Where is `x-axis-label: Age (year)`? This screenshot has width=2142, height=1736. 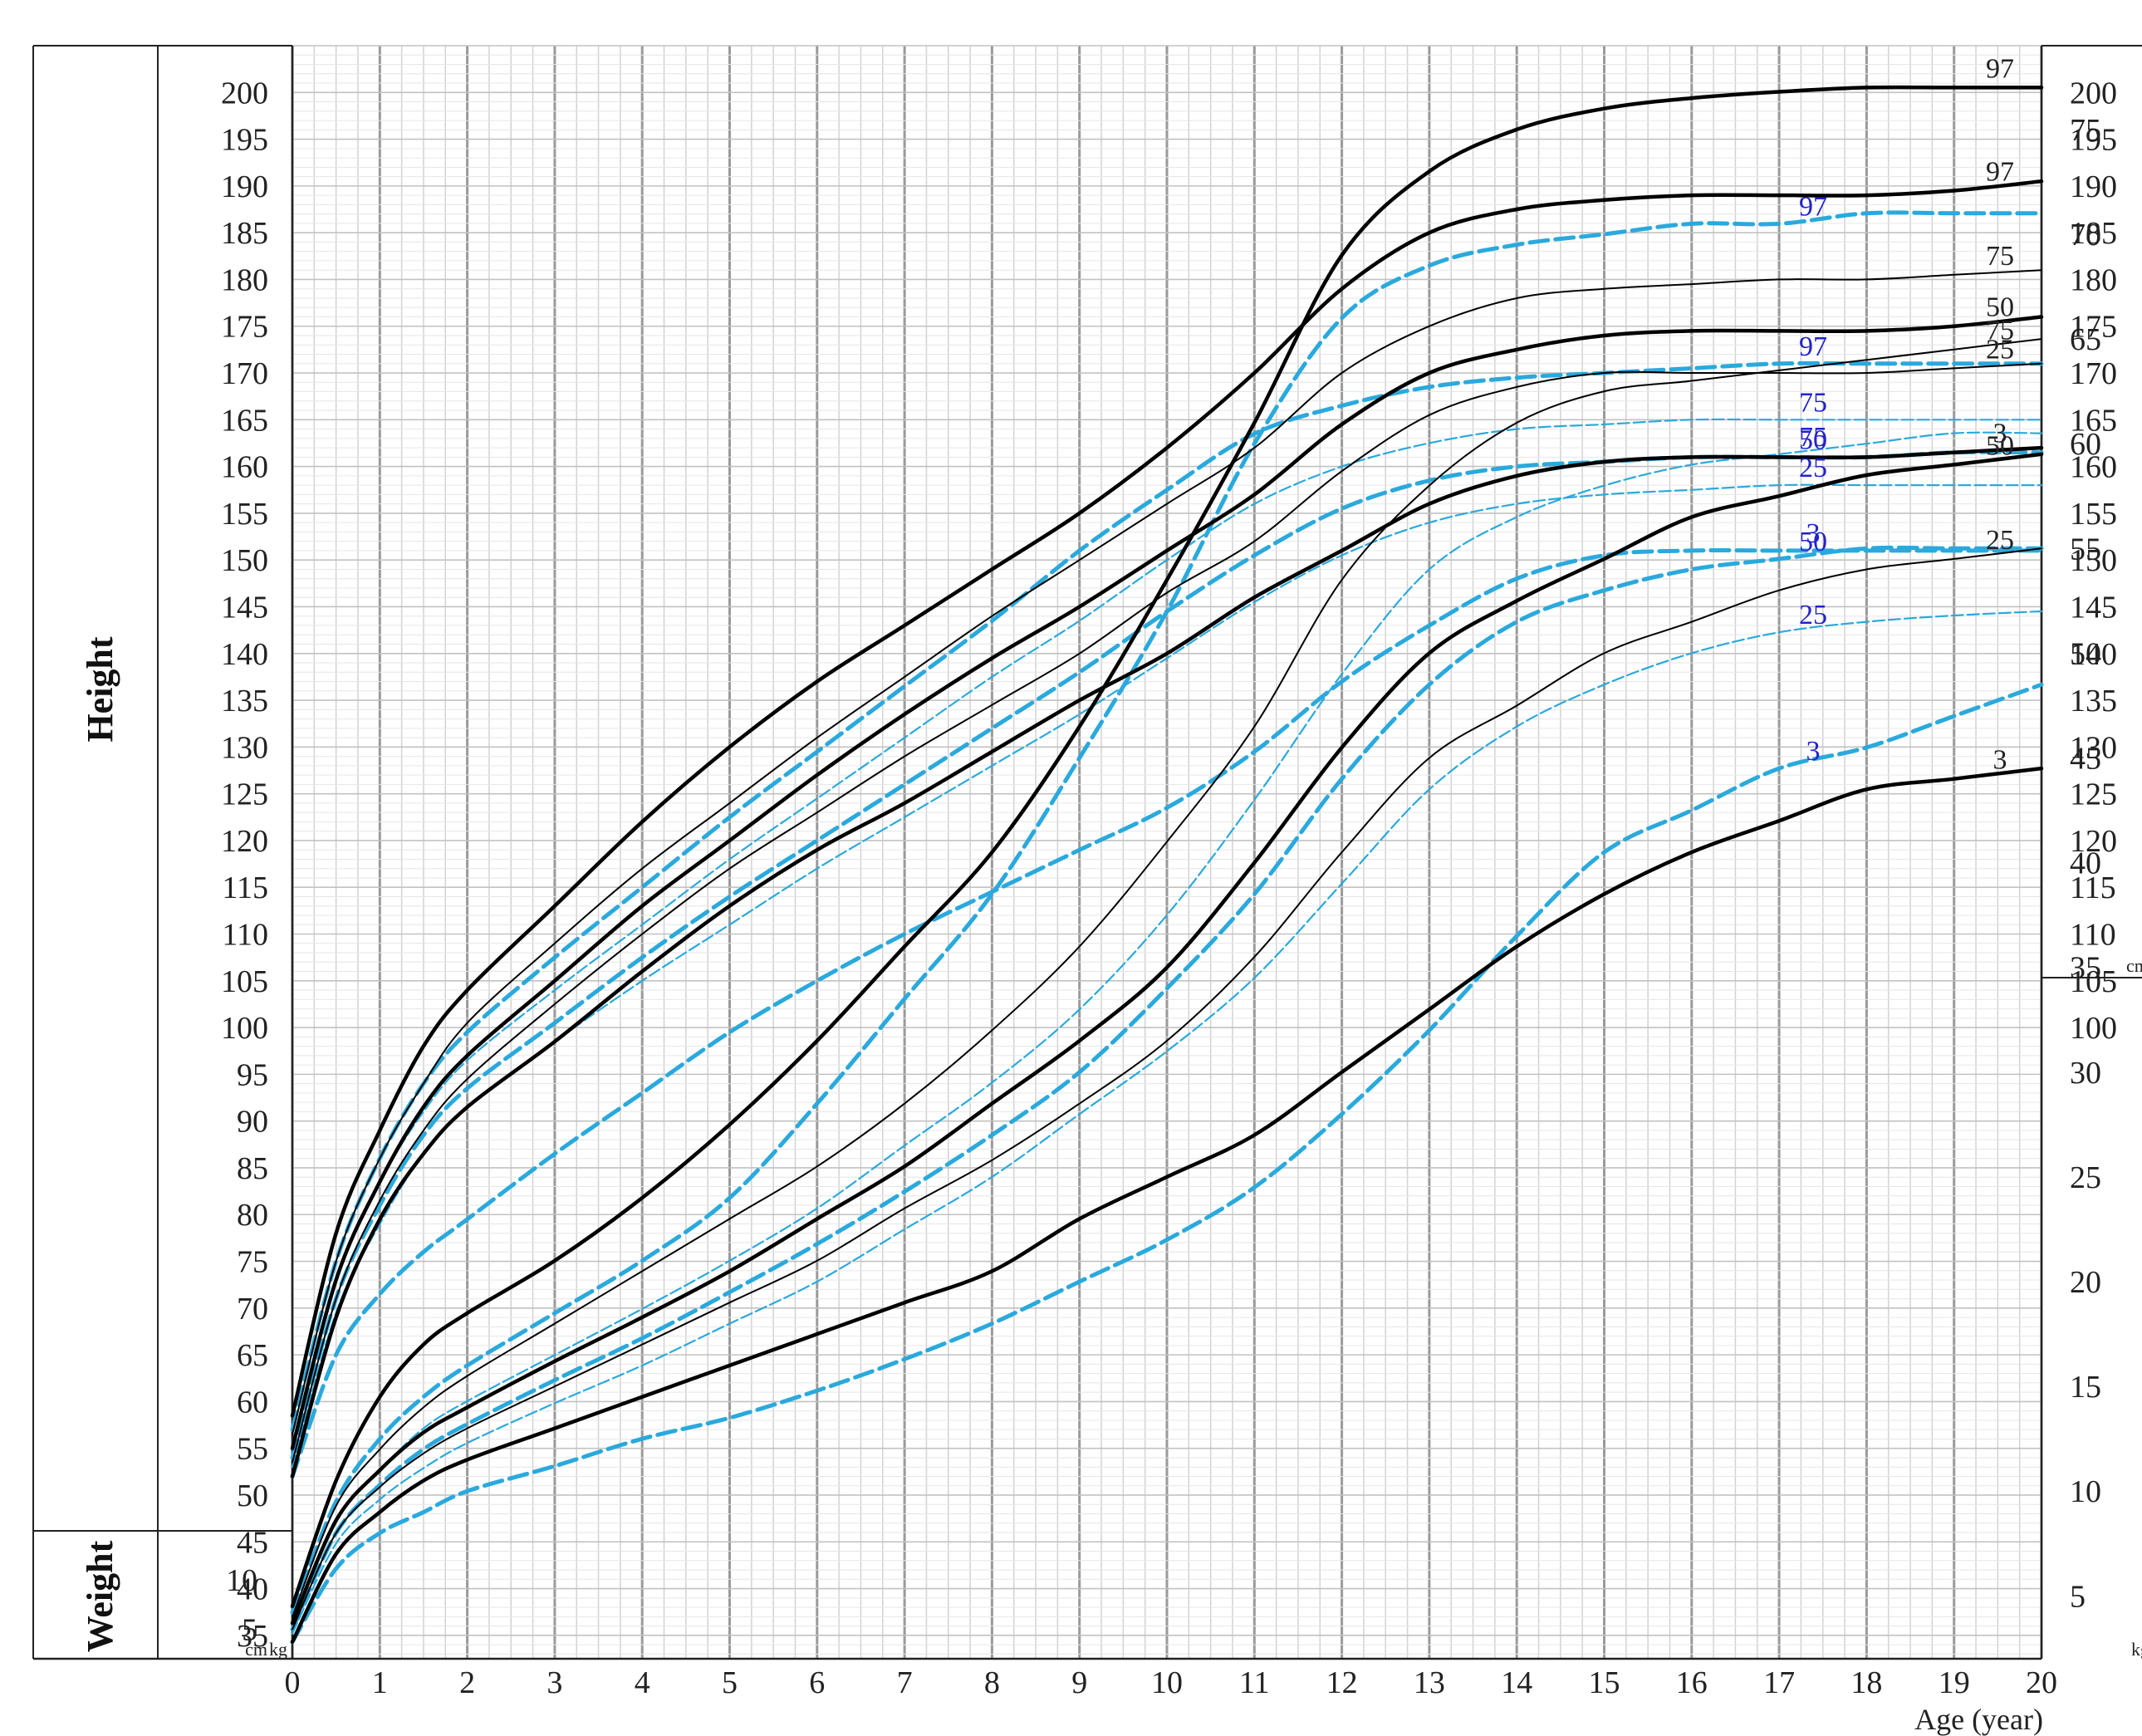
x-axis-label: Age (year) is located at coordinates (1978, 1719).